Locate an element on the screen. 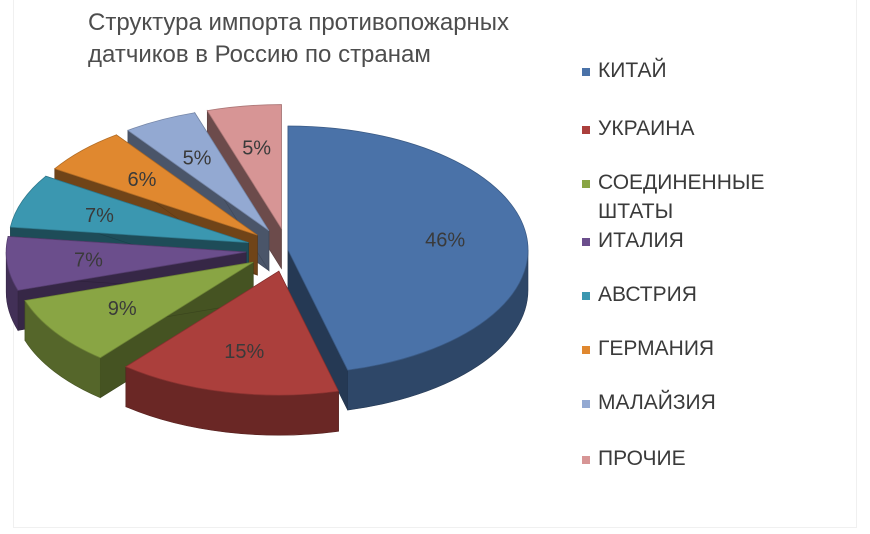 The height and width of the screenshot is (534, 870). pie-slice-6-top is located at coordinates (198, 171).